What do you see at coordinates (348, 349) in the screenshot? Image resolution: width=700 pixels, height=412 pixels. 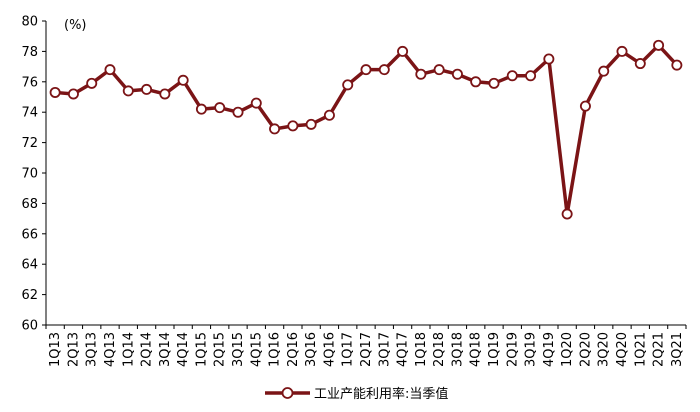 I see `x-tick-label: 1Q17` at bounding box center [348, 349].